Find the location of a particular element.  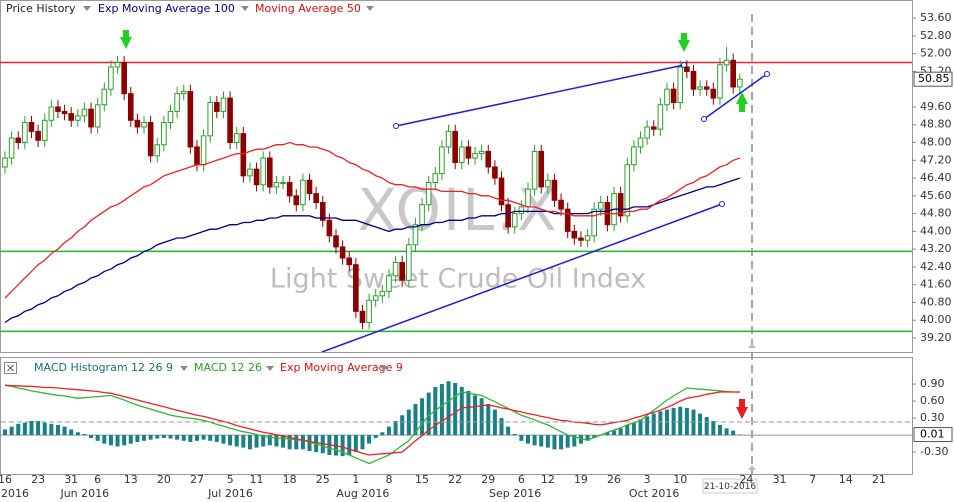

x-tick-label: 21 is located at coordinates (879, 479).